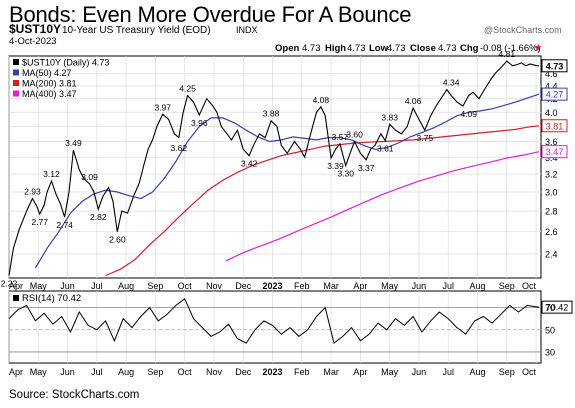  What do you see at coordinates (523, 30) in the screenshot?
I see `watermark: @StockCharts.com` at bounding box center [523, 30].